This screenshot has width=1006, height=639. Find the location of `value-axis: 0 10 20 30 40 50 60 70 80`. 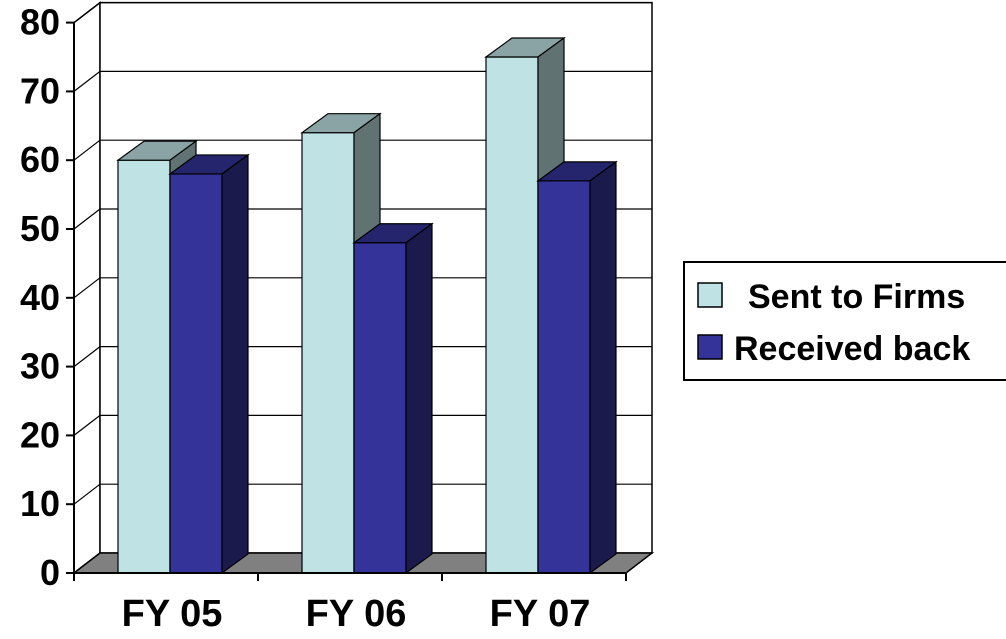

value-axis: 0 10 20 30 40 50 60 70 80 is located at coordinates (47, 297).